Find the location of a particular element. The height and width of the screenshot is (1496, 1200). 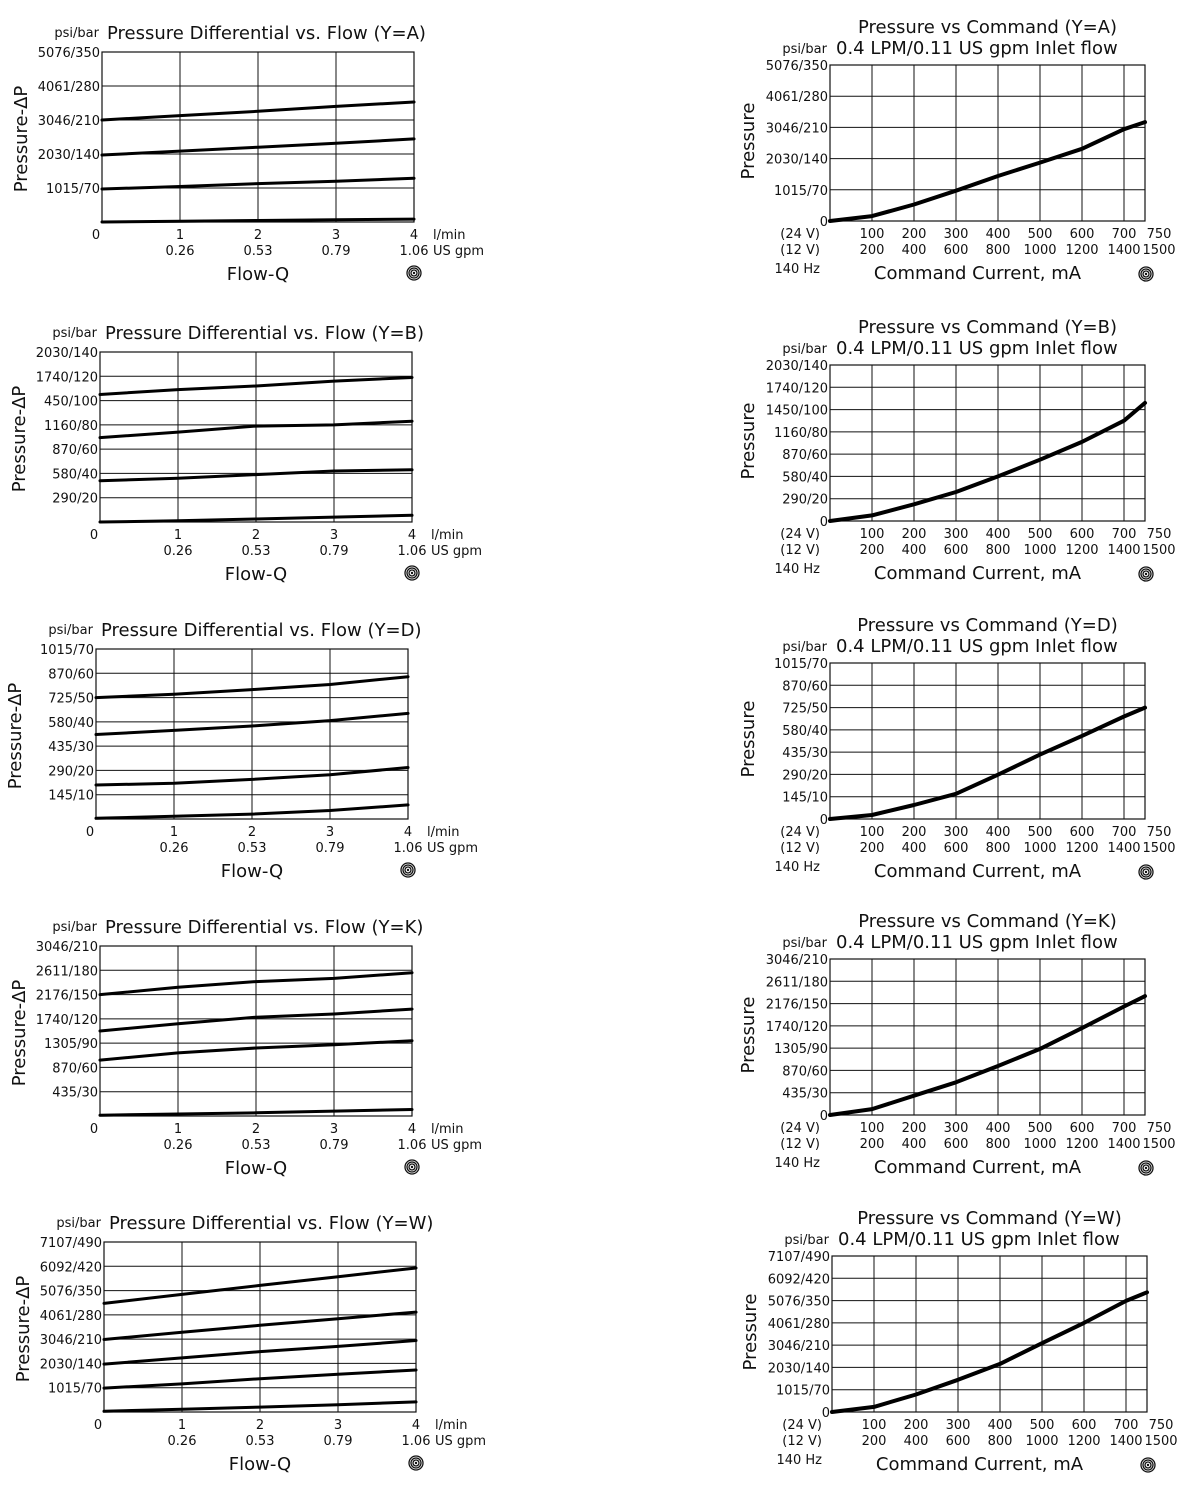

x-tick-label-secondary: 800 is located at coordinates (998, 1144).